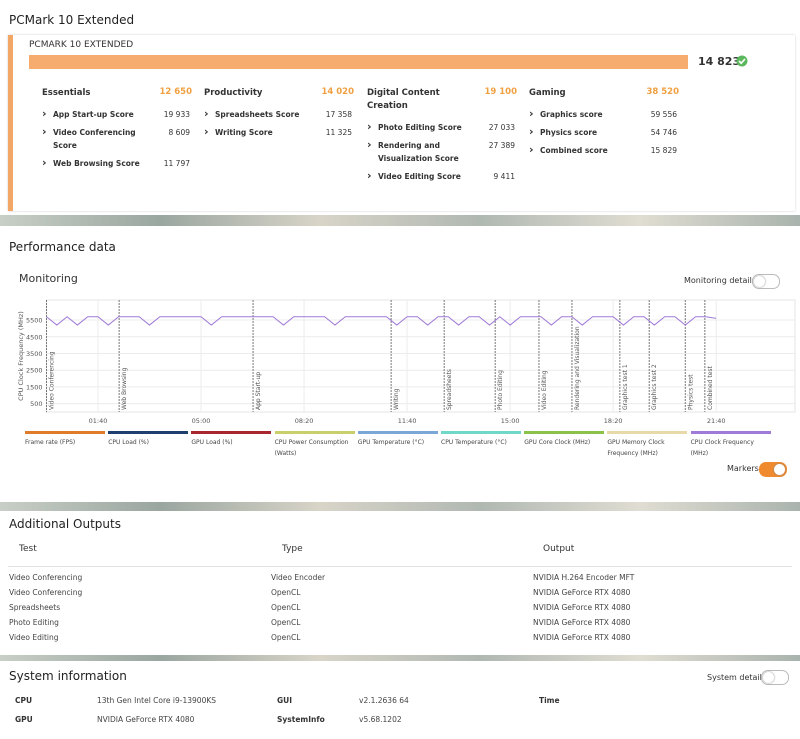 This screenshot has height=739, width=800. I want to click on table-cell: Spreadsheets, so click(35, 607).